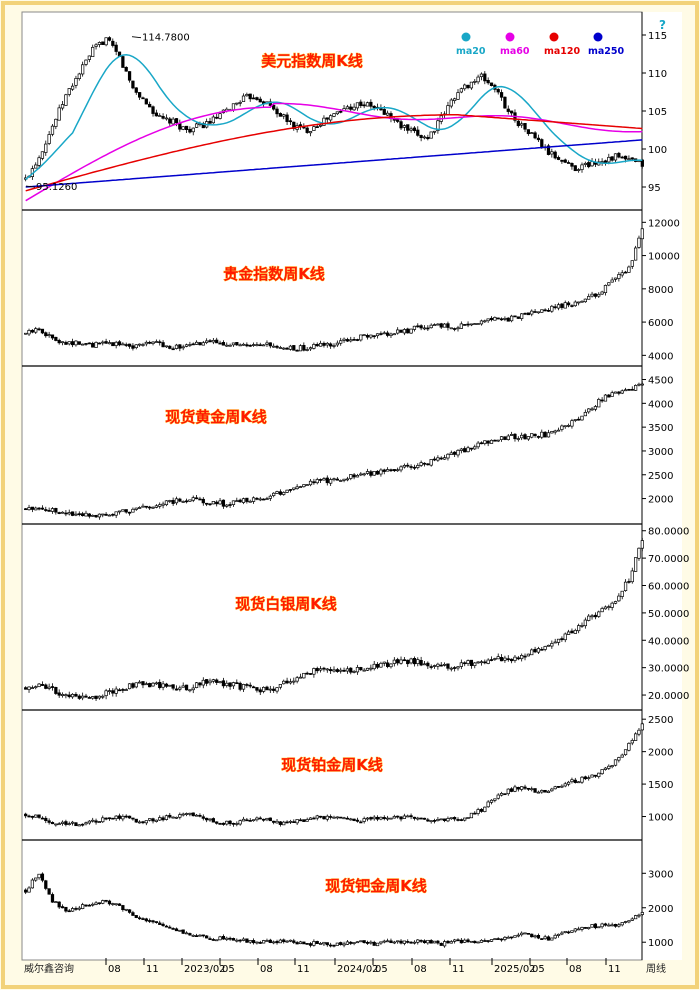 Image resolution: width=700 pixels, height=990 pixels. What do you see at coordinates (312, 61) in the screenshot?
I see `panel-title: 美元指数周K线` at bounding box center [312, 61].